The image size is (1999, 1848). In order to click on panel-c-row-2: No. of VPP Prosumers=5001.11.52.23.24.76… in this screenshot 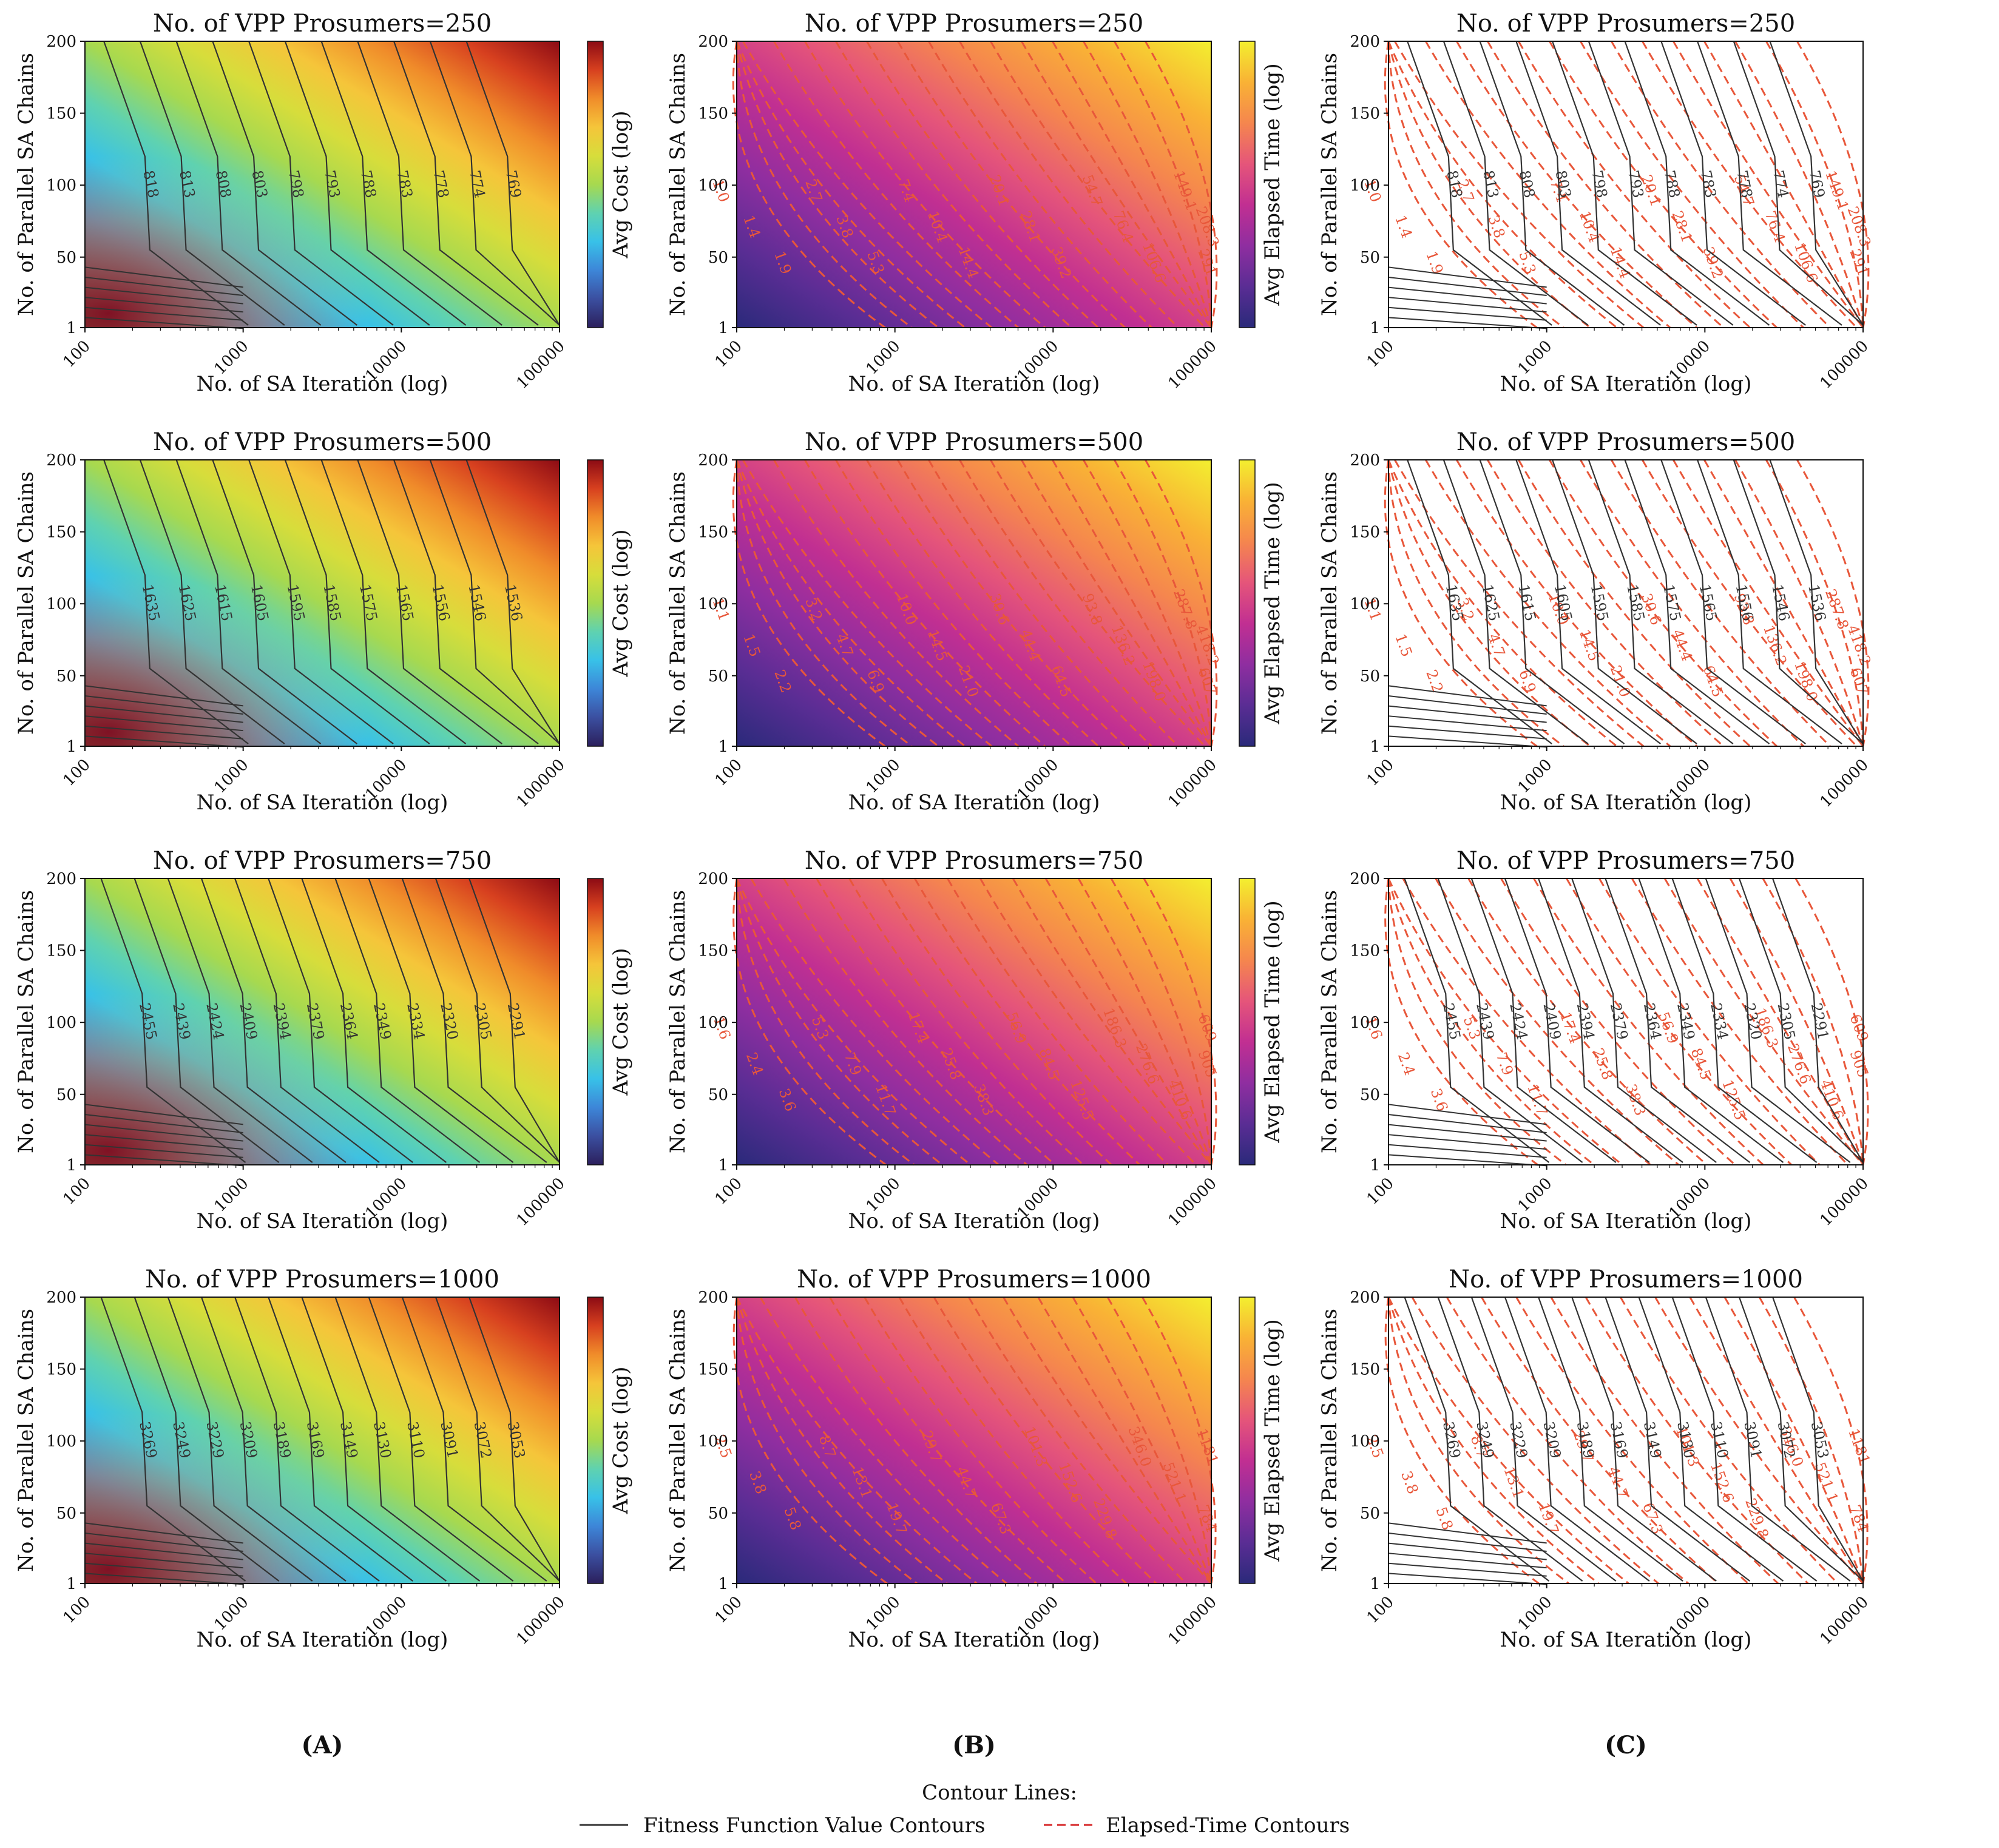, I will do `click(1595, 621)`.